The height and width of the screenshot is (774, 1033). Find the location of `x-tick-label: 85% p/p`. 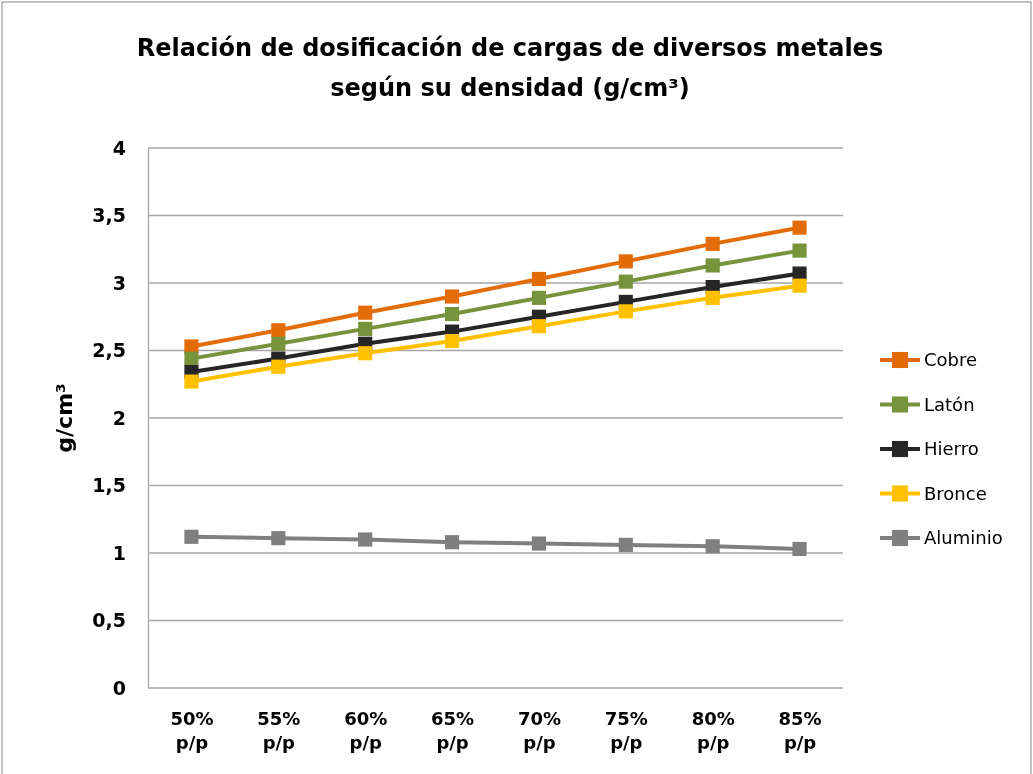

x-tick-label: 85% p/p is located at coordinates (800, 730).